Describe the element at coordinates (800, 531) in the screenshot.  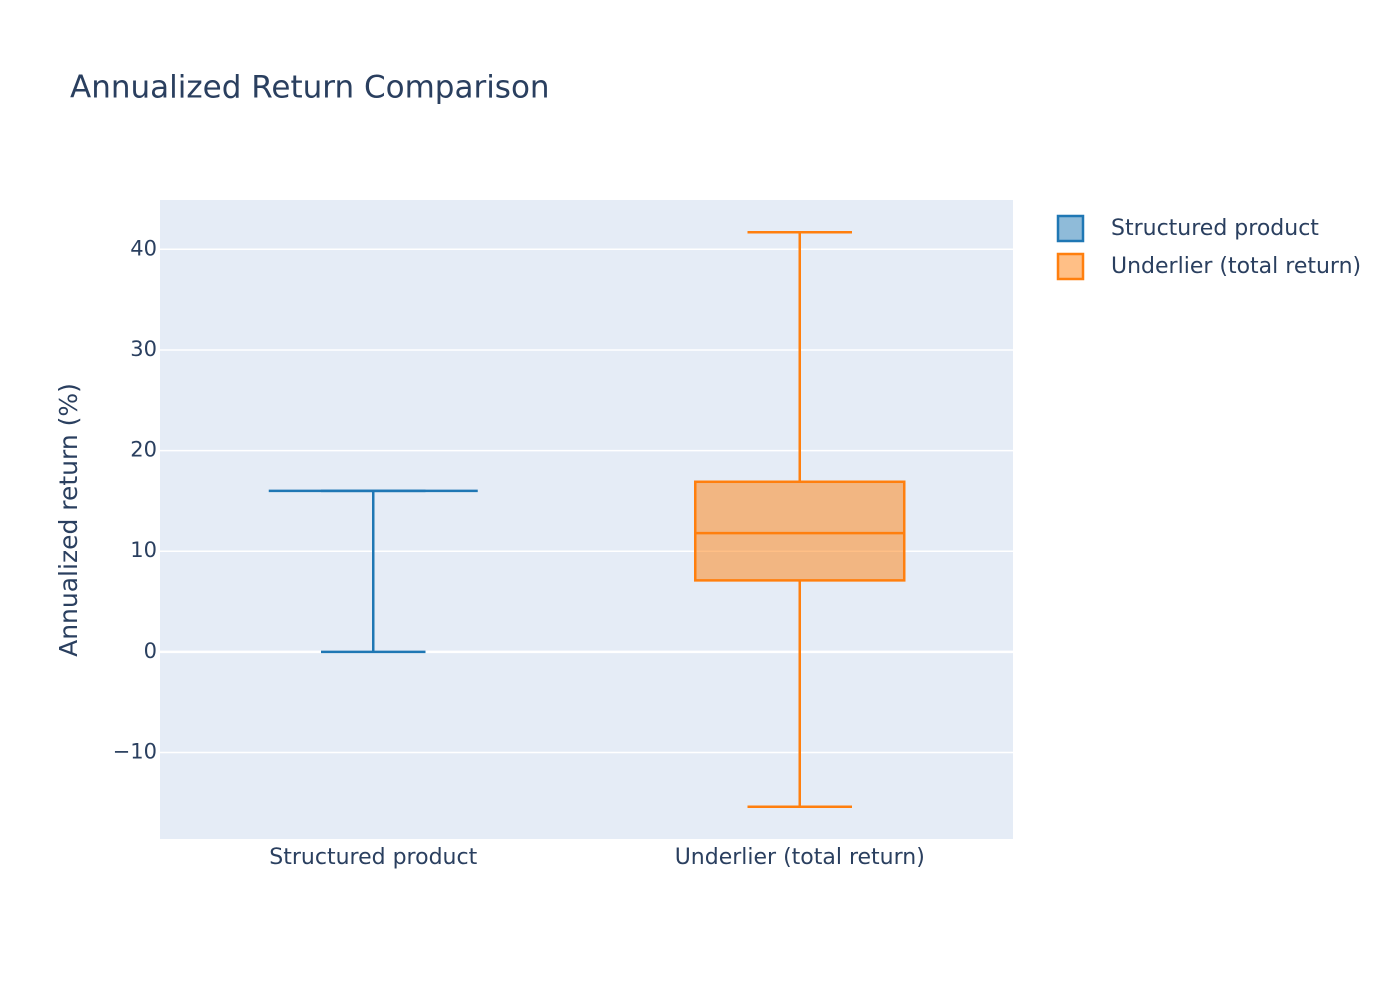
I see `box` at that location.